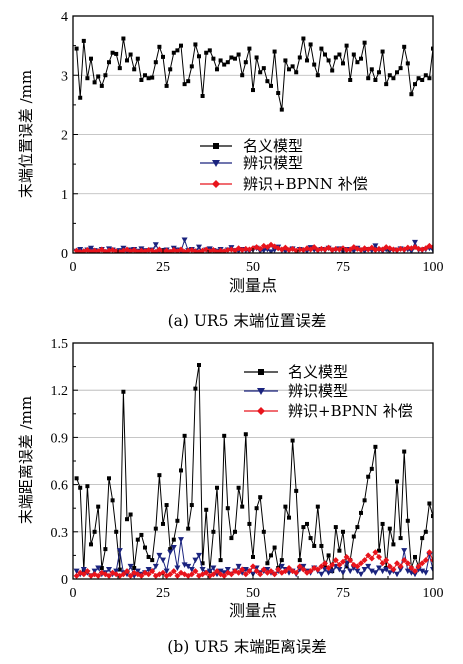 The height and width of the screenshot is (664, 463). What do you see at coordinates (64, 195) in the screenshot?
I see `chart-a-ytick-label: 1` at bounding box center [64, 195].